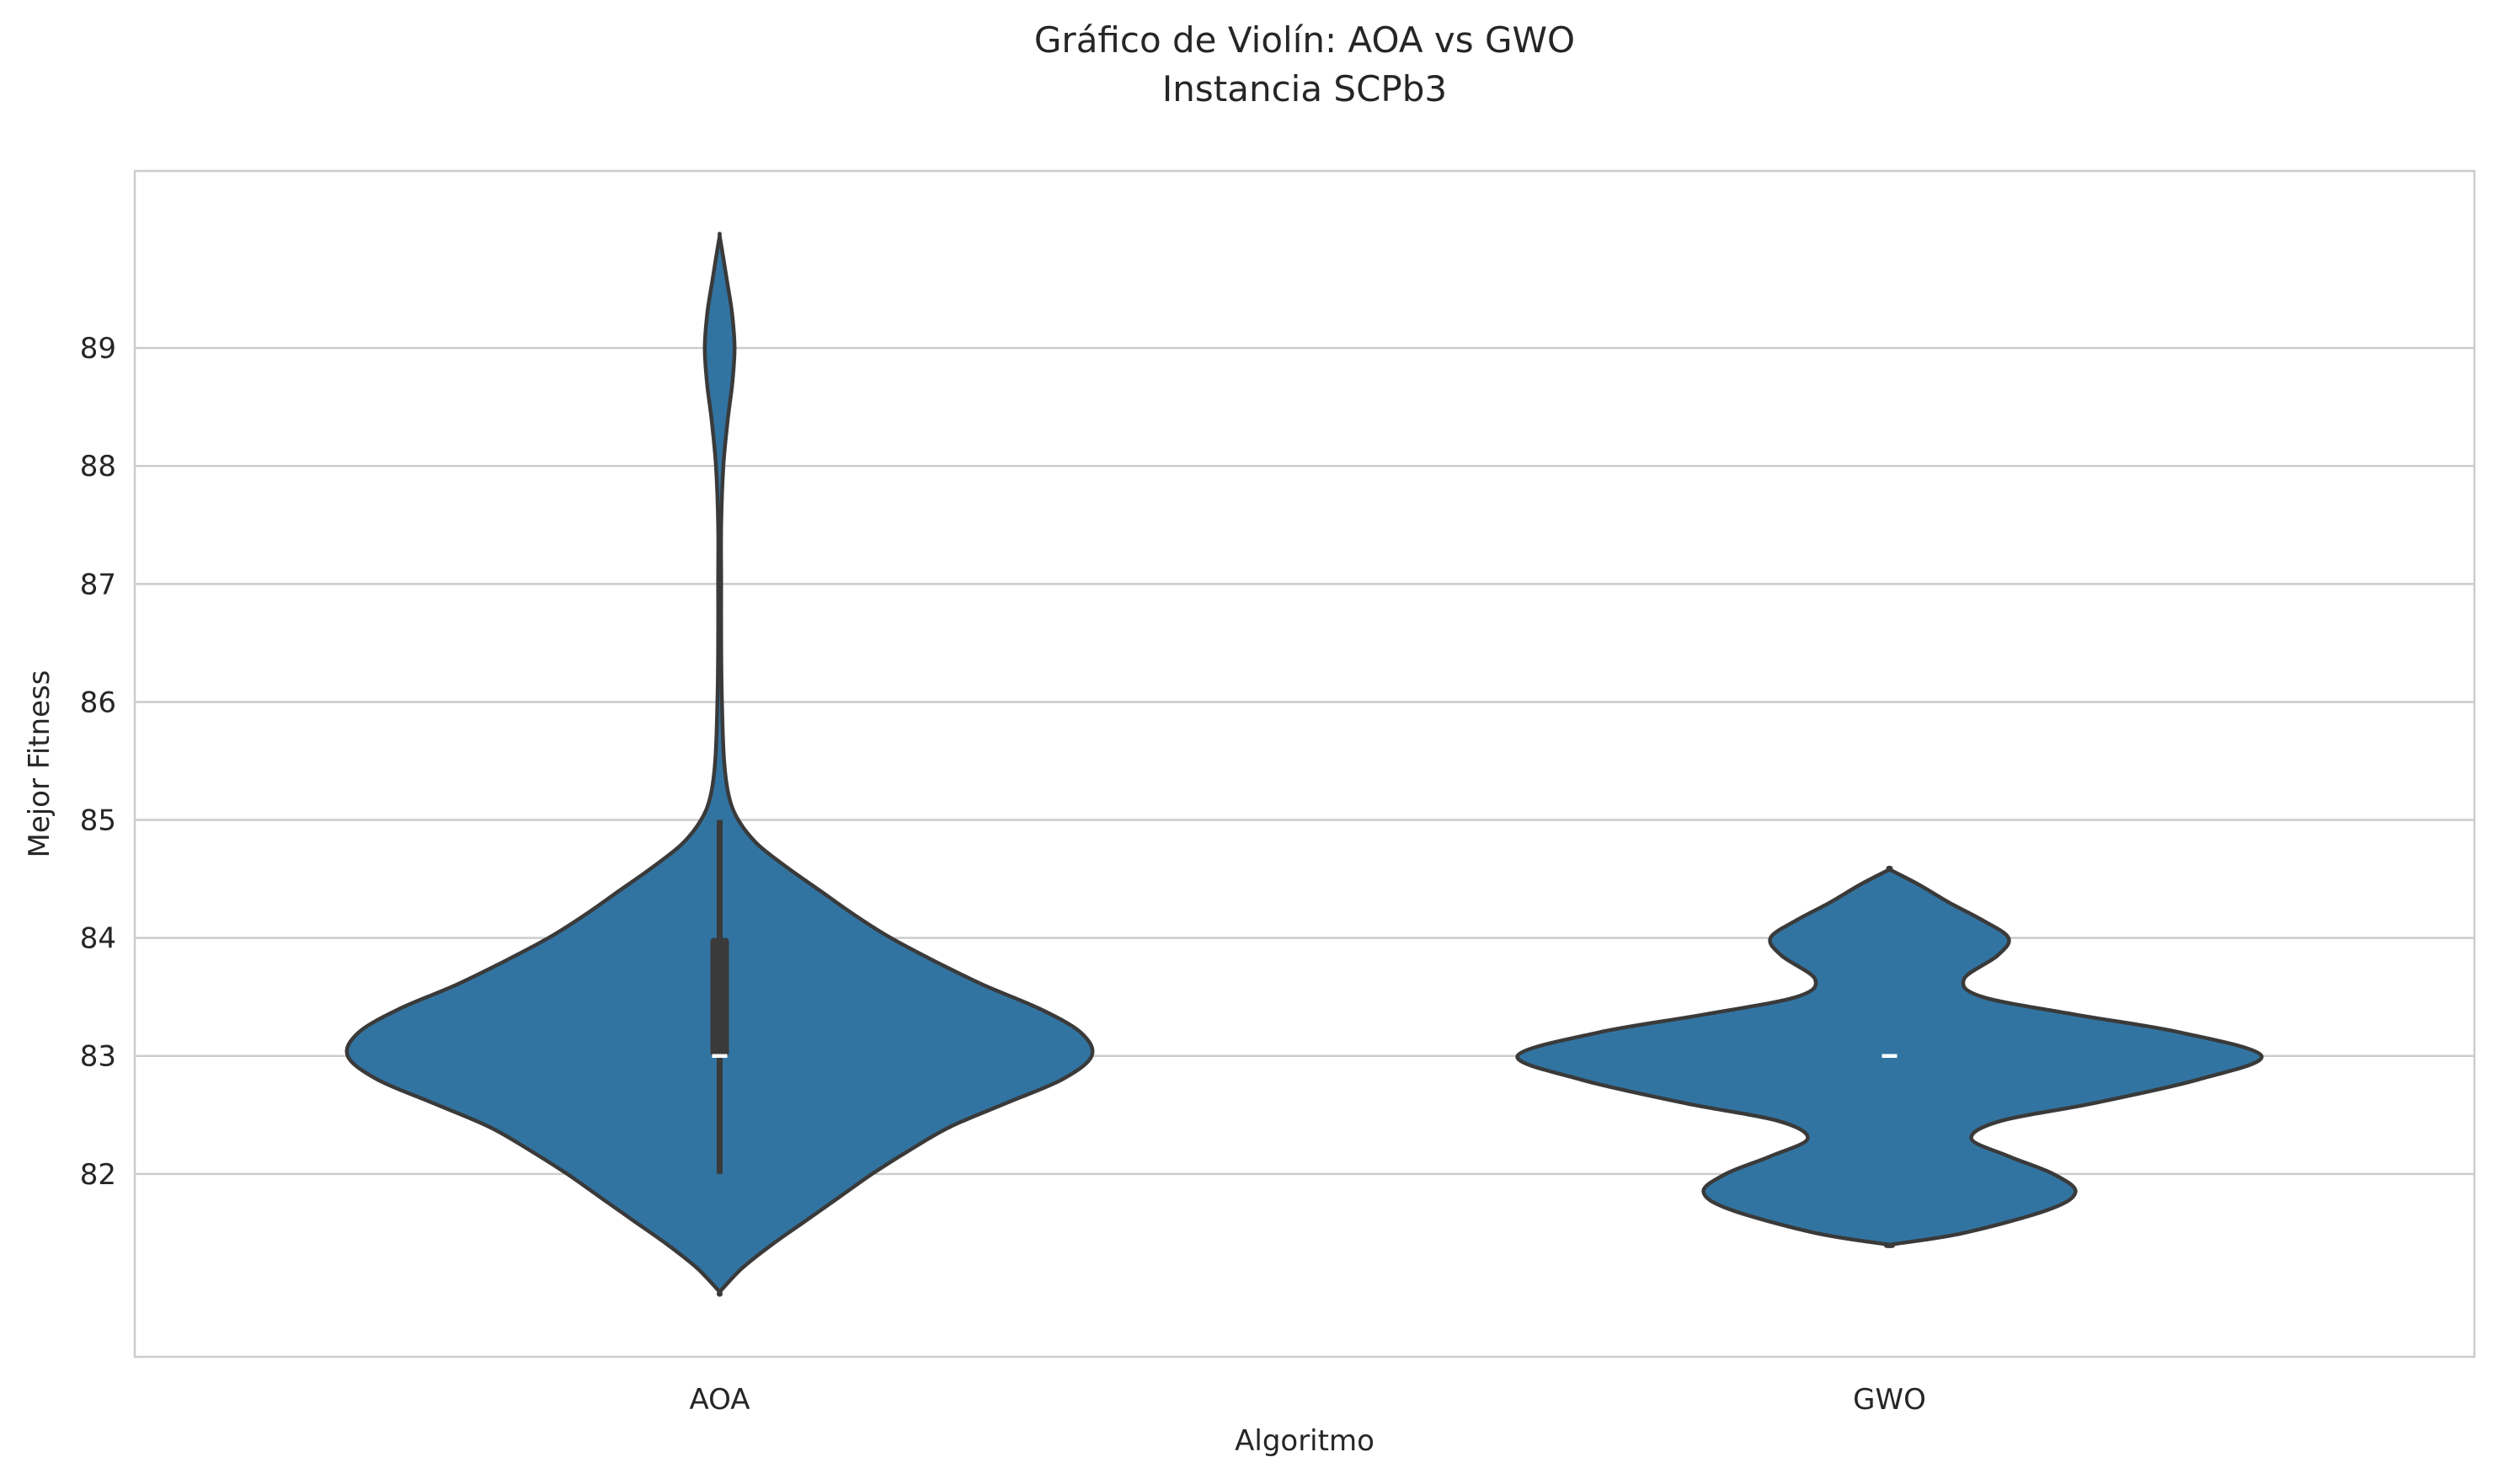 The height and width of the screenshot is (1484, 2498). I want to click on y-tick-label-89: 89, so click(98, 349).